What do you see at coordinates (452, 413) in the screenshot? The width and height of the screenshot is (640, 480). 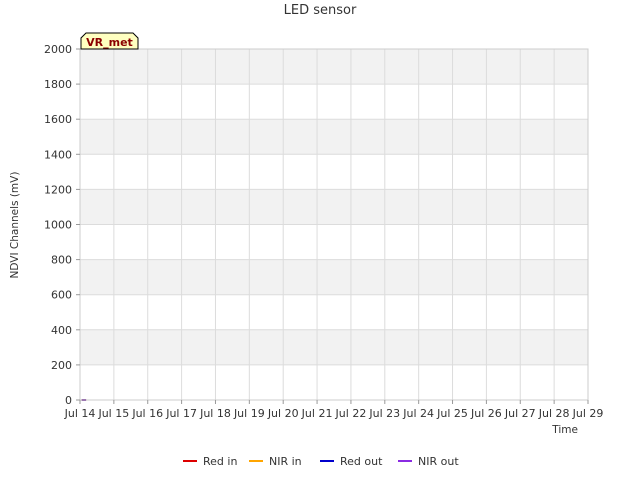 I see `x-tick-label: Jul 25` at bounding box center [452, 413].